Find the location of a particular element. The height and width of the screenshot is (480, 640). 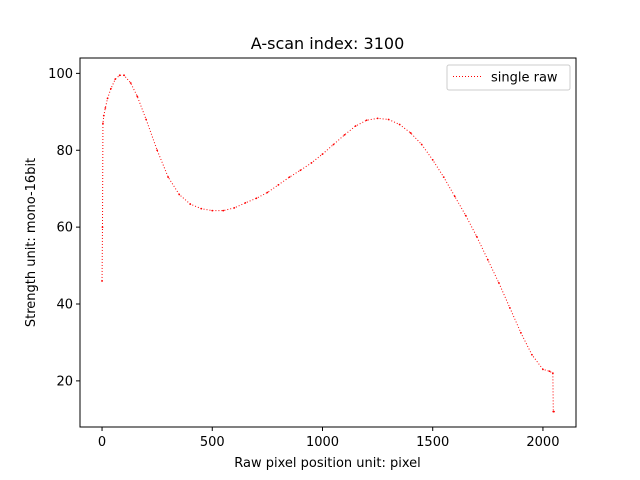

x-tick-label: 2000 is located at coordinates (542, 442).